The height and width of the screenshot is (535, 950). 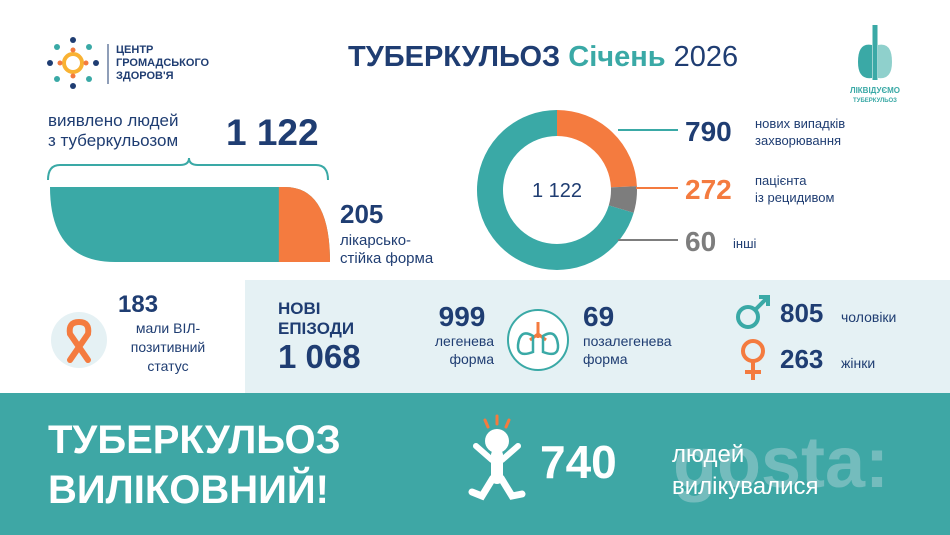 I want to click on badge-logo, so click(x=875, y=52).